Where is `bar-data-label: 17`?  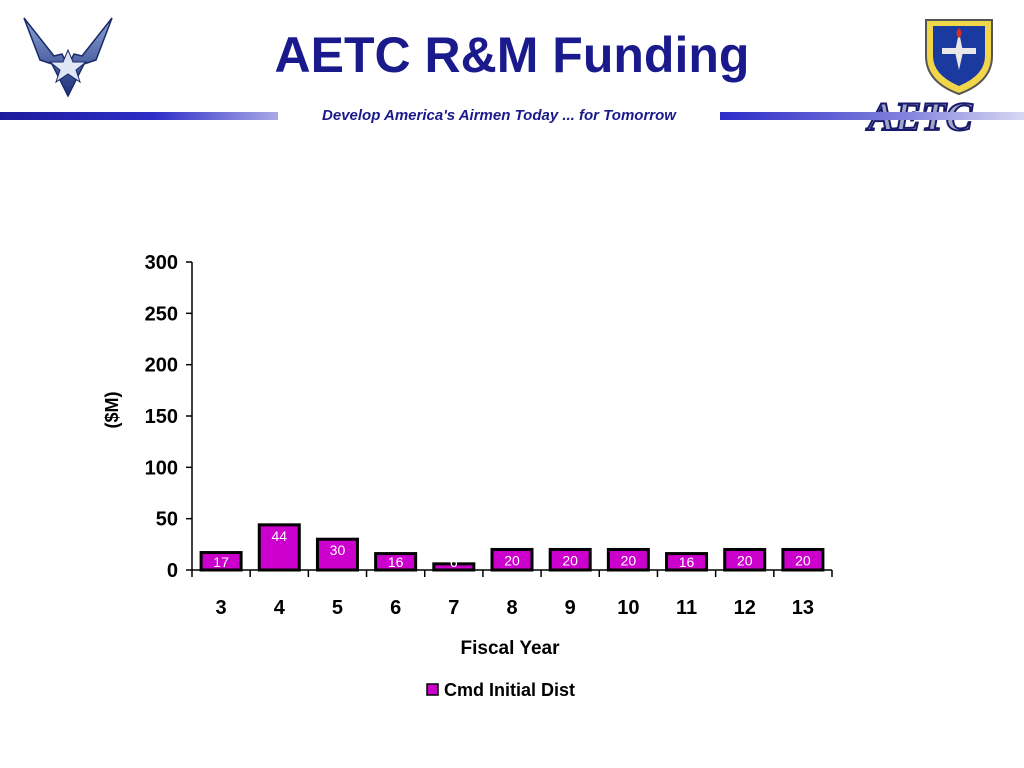 bar-data-label: 17 is located at coordinates (221, 562).